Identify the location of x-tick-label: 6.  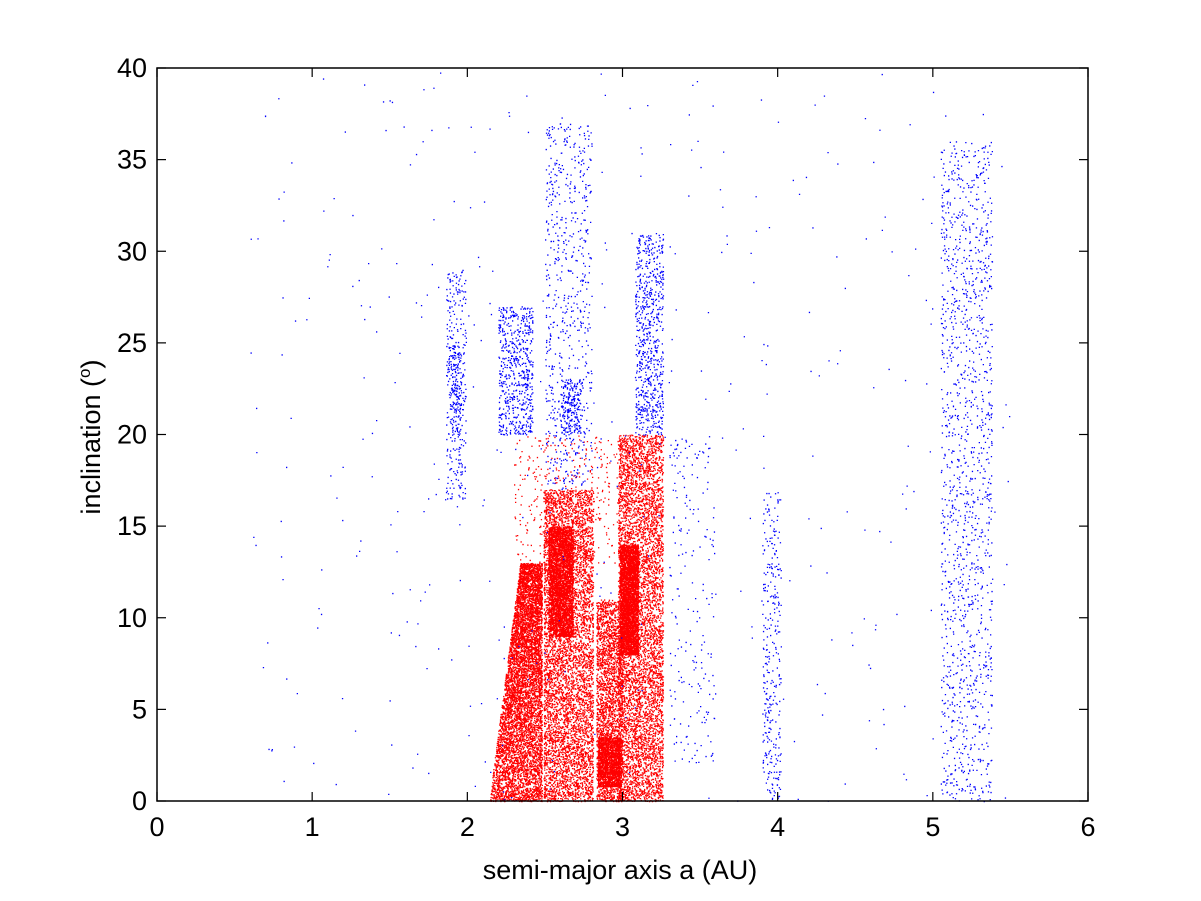
(1087, 827).